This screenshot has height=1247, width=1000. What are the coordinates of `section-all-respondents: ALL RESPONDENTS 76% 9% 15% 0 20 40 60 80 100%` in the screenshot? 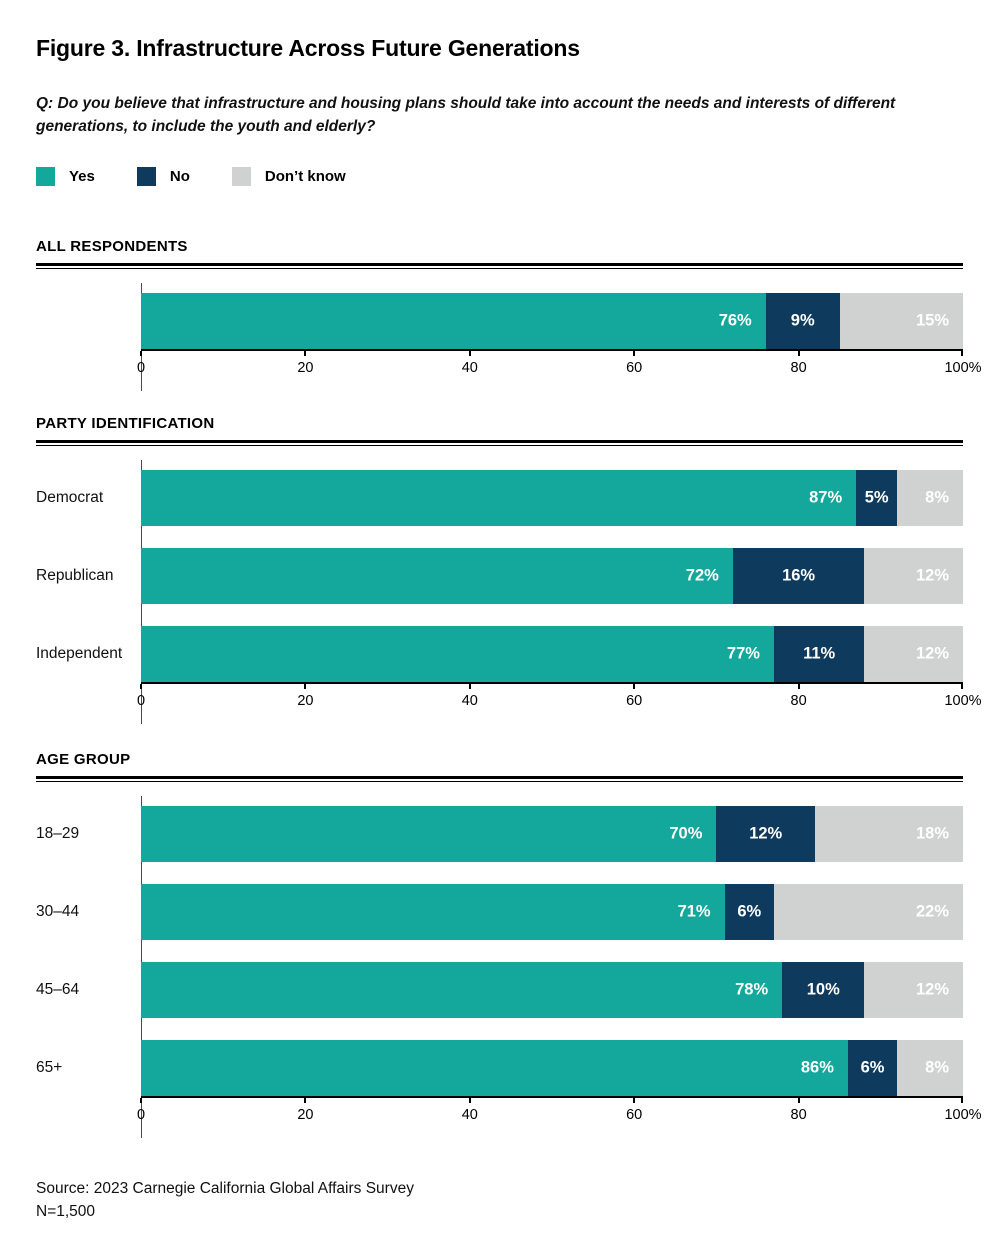 It's located at (509, 315).